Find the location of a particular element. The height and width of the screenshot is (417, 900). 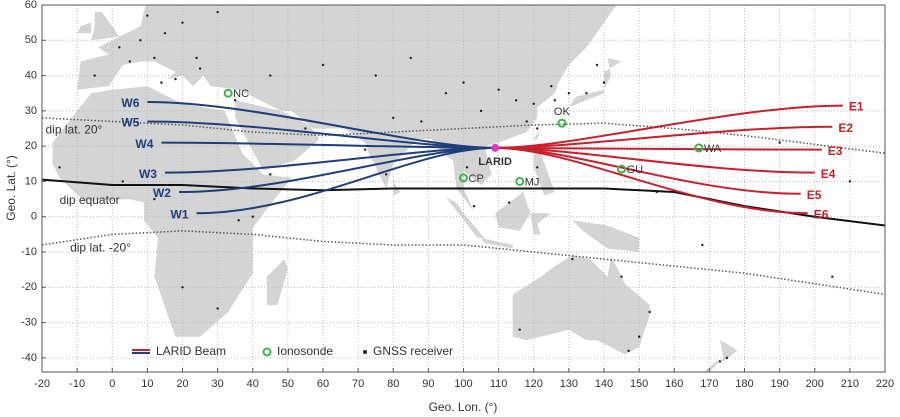

ionosonde-label: WA is located at coordinates (713, 149).